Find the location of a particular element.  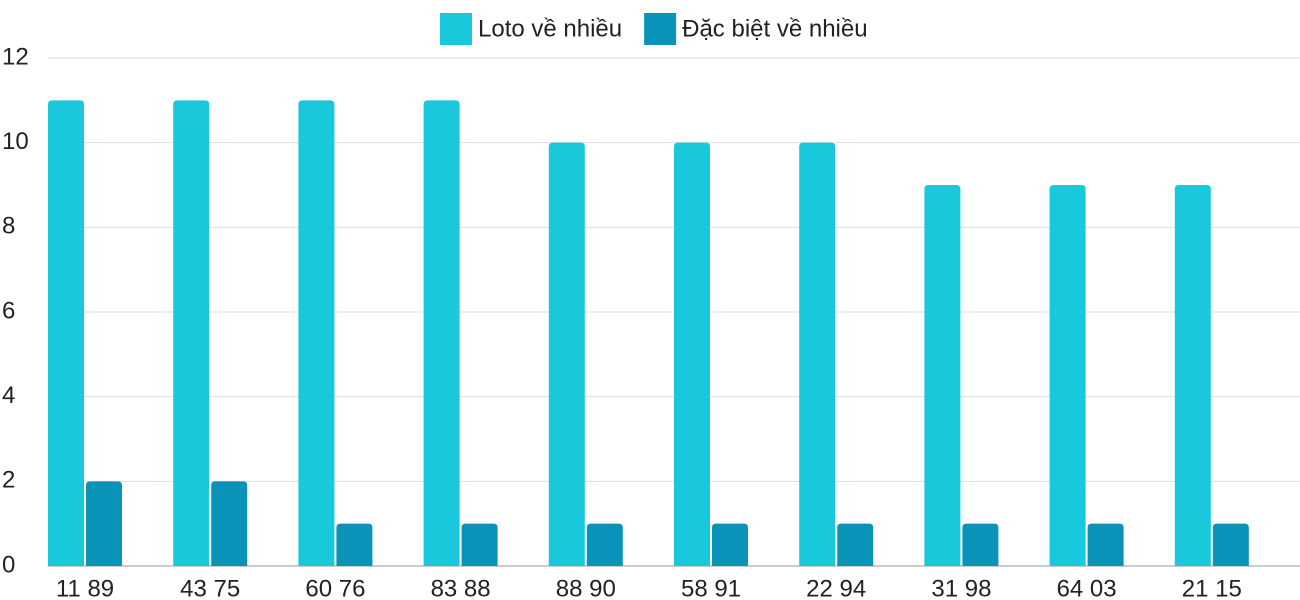

x-tick-label: 22 94 is located at coordinates (836, 587).